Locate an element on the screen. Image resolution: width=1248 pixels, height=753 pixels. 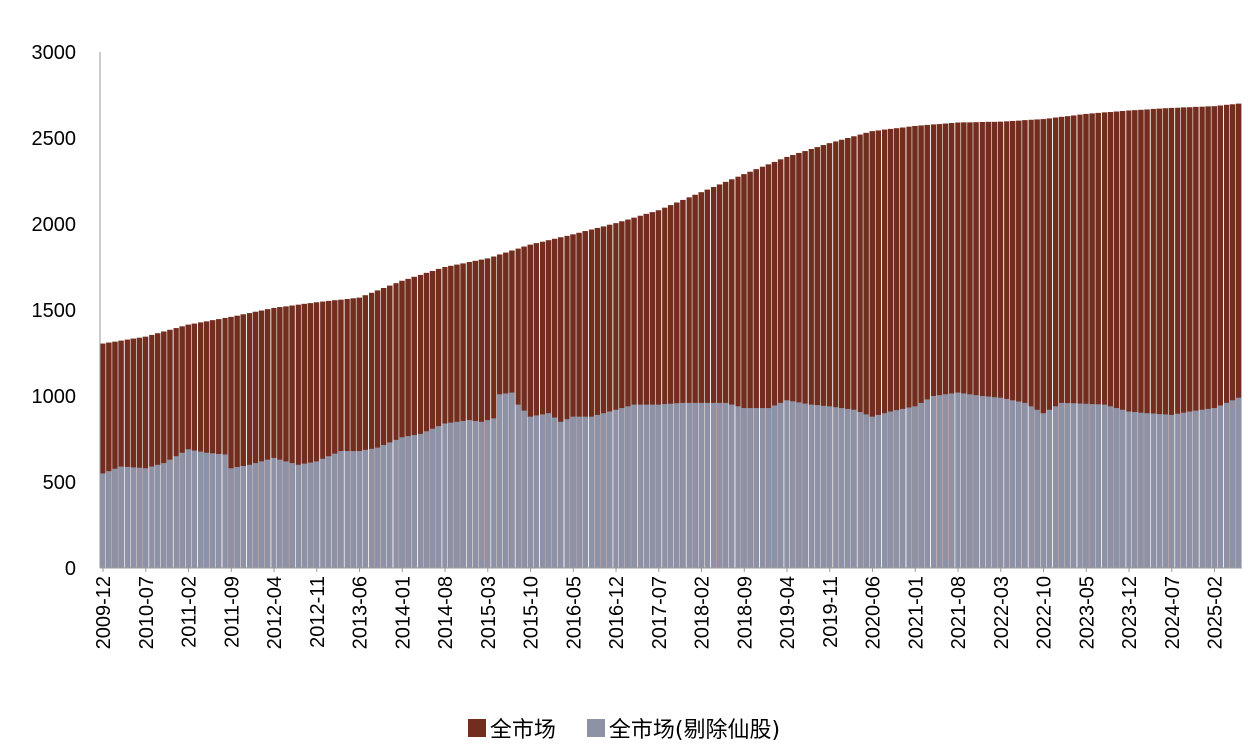
y-tick-label: 500 is located at coordinates (59, 483).